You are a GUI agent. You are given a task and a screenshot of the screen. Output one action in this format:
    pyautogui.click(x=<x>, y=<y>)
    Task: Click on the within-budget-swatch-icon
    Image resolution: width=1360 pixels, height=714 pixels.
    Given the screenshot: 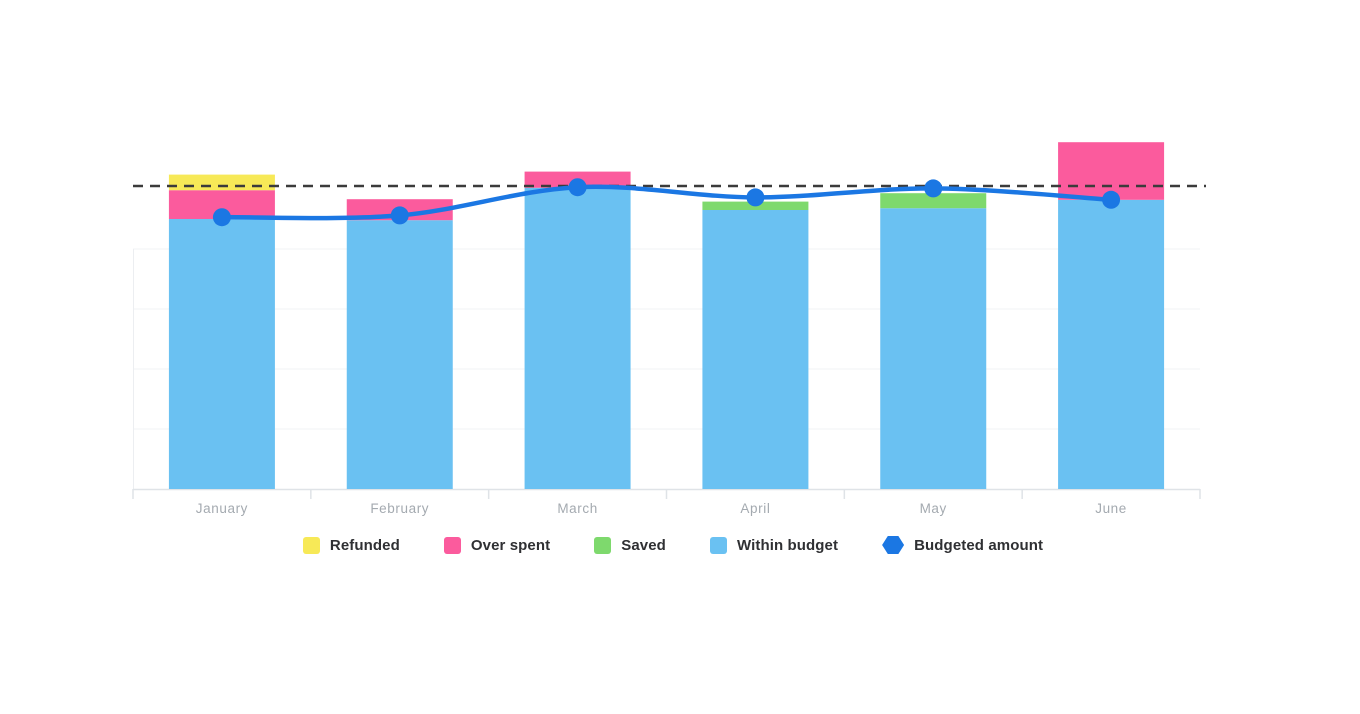 What is the action you would take?
    pyautogui.click(x=718, y=545)
    